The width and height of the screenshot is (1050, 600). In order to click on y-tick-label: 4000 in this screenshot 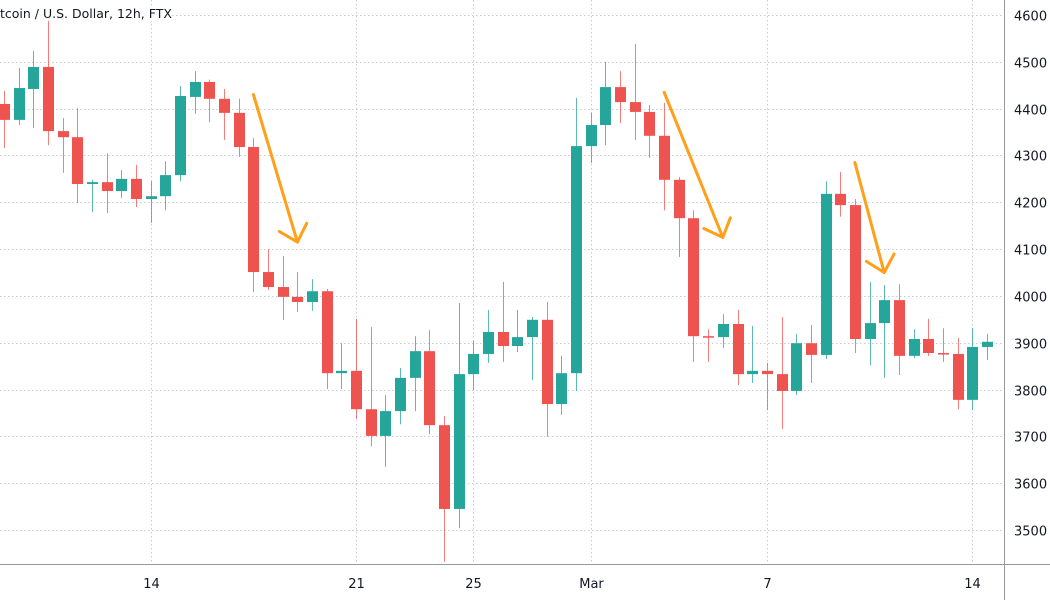, I will do `click(1030, 298)`.